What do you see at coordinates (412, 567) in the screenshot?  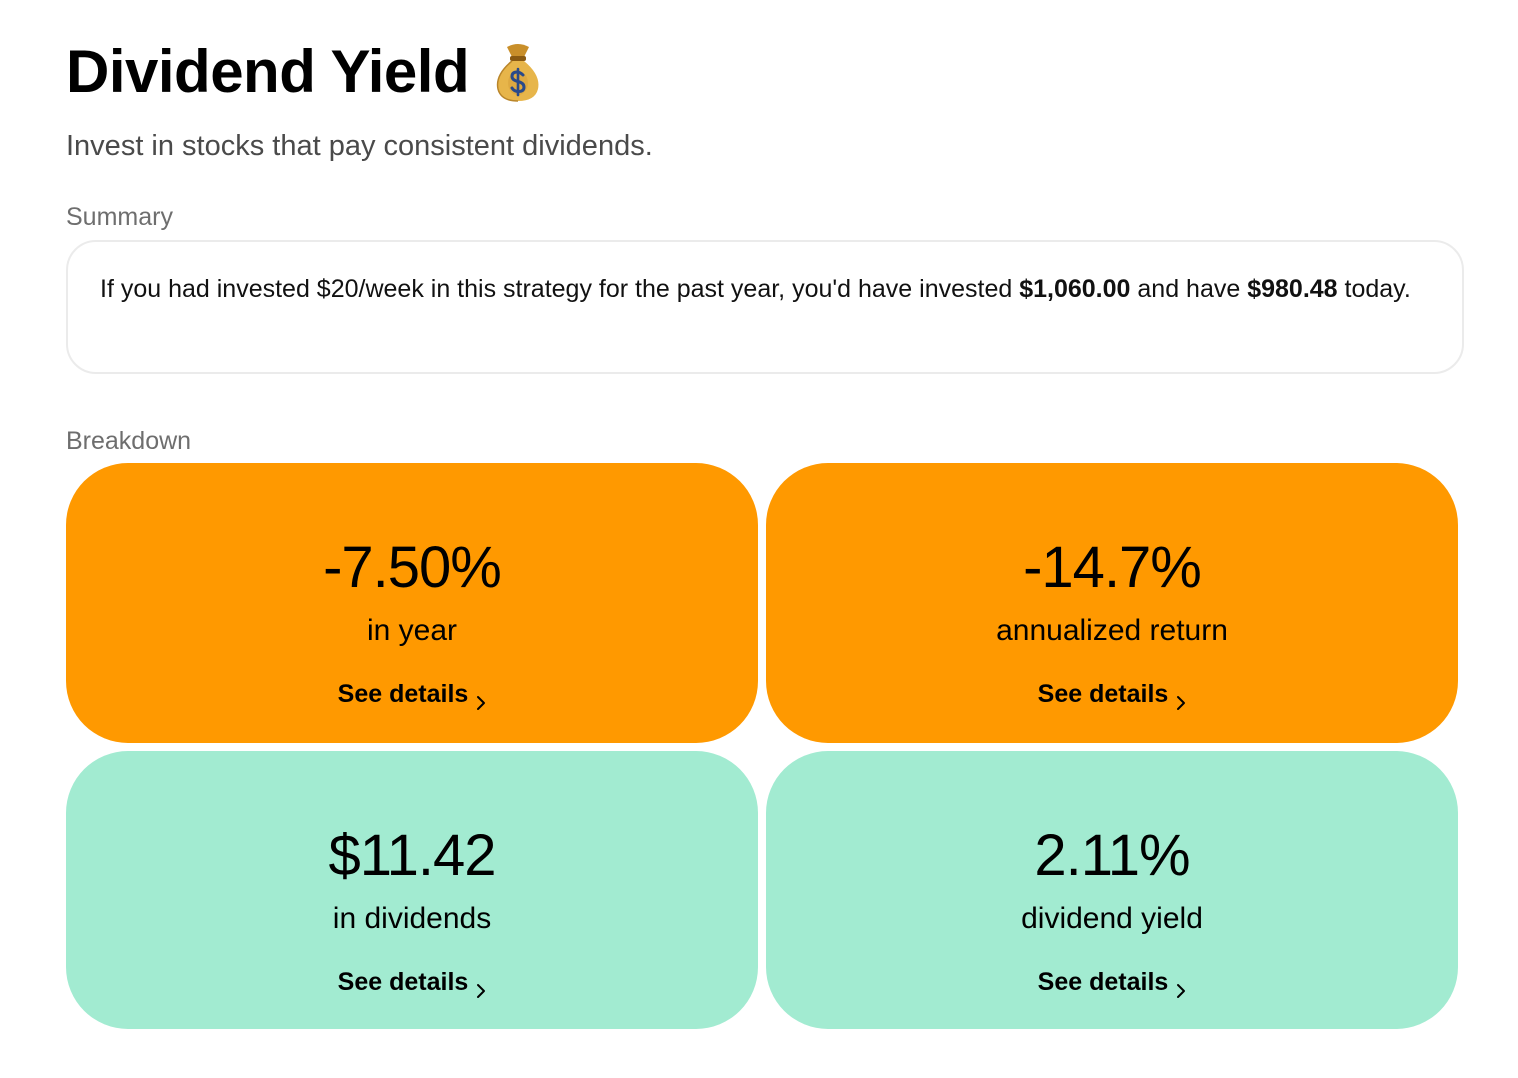 I see `metric-value: -7.50%` at bounding box center [412, 567].